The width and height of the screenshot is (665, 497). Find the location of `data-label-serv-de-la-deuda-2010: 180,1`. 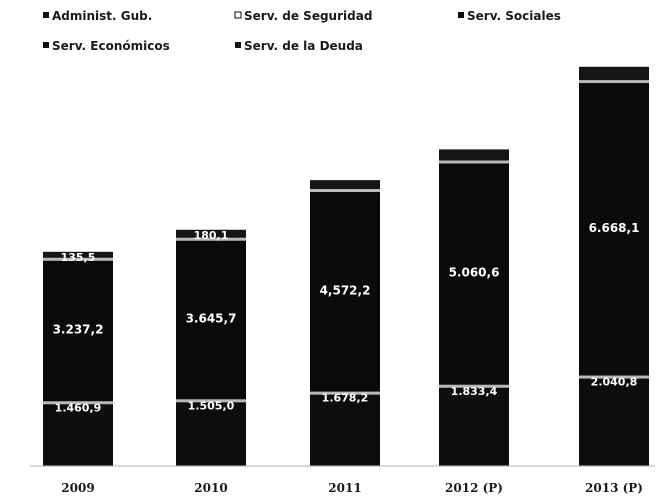

data-label-serv-de-la-deuda-2010: 180,1 is located at coordinates (211, 235).